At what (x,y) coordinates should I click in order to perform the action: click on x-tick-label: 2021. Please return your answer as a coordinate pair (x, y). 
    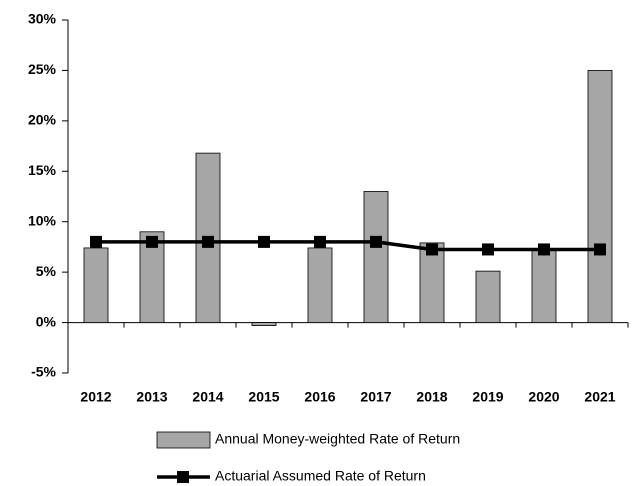
    Looking at the image, I should click on (599, 397).